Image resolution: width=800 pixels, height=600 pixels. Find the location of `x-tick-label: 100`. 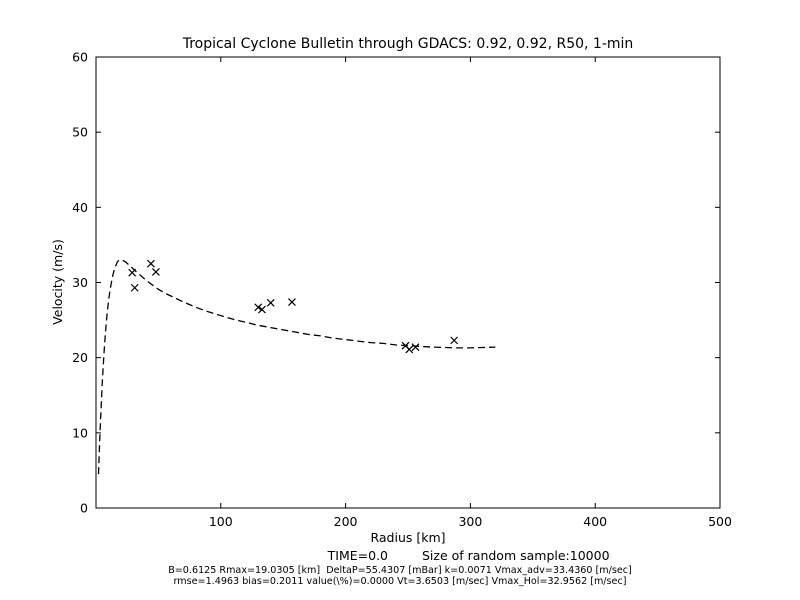

x-tick-label: 100 is located at coordinates (221, 521).